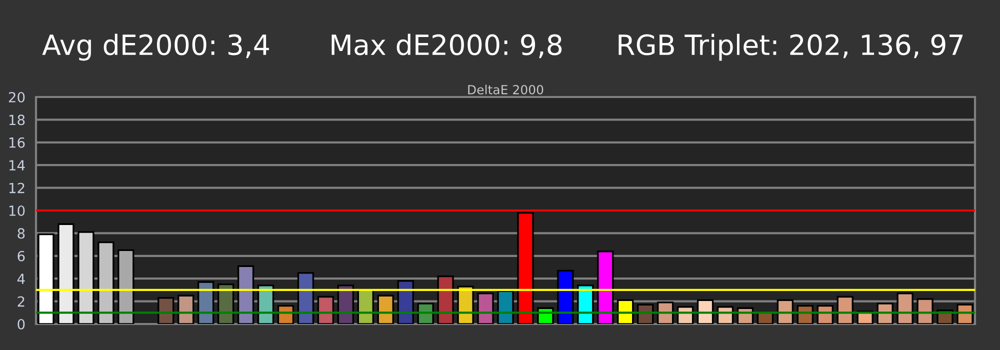 The image size is (1000, 350). What do you see at coordinates (17, 142) in the screenshot?
I see `y-tick-label: 16` at bounding box center [17, 142].